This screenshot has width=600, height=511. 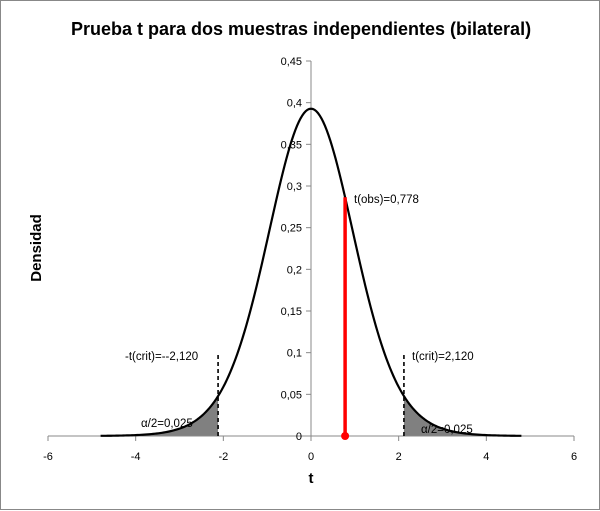 I want to click on y-tick-label: 0,15, so click(x=291, y=312).